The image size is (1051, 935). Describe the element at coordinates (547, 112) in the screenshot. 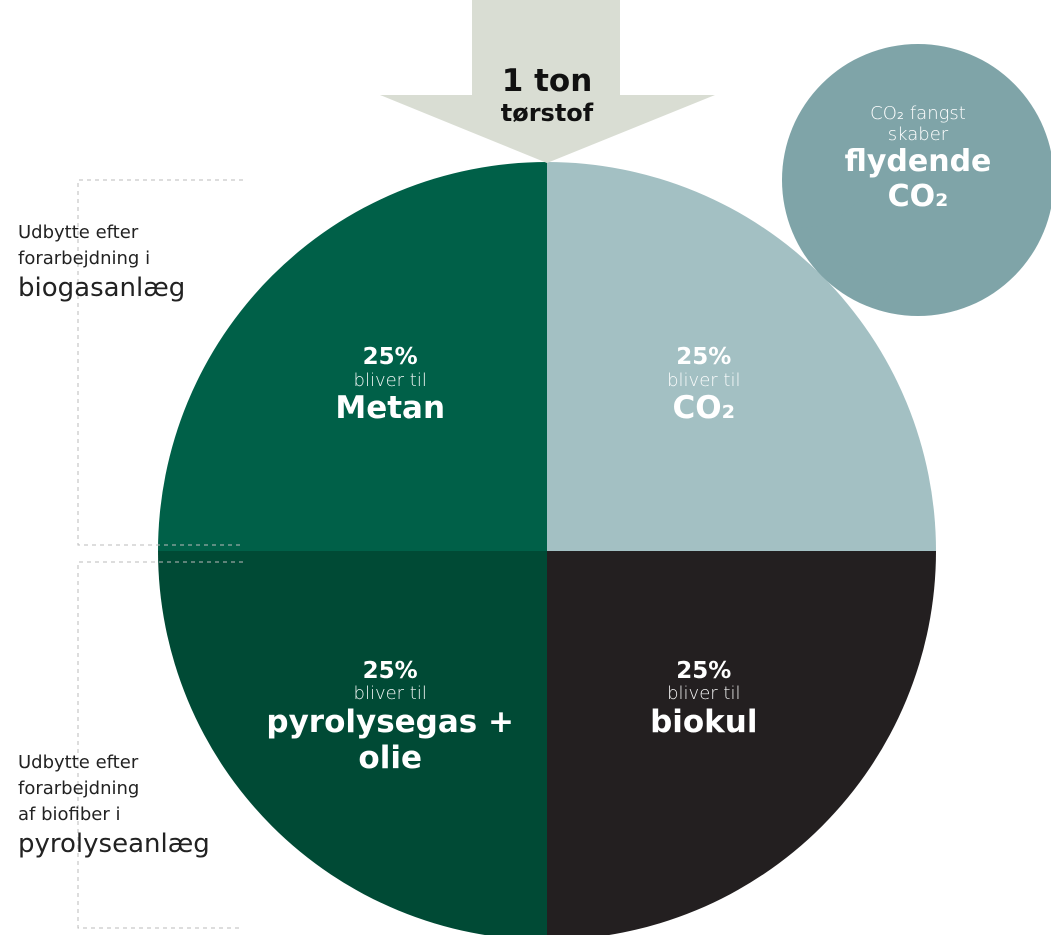

I see `input-line: tørstof` at that location.